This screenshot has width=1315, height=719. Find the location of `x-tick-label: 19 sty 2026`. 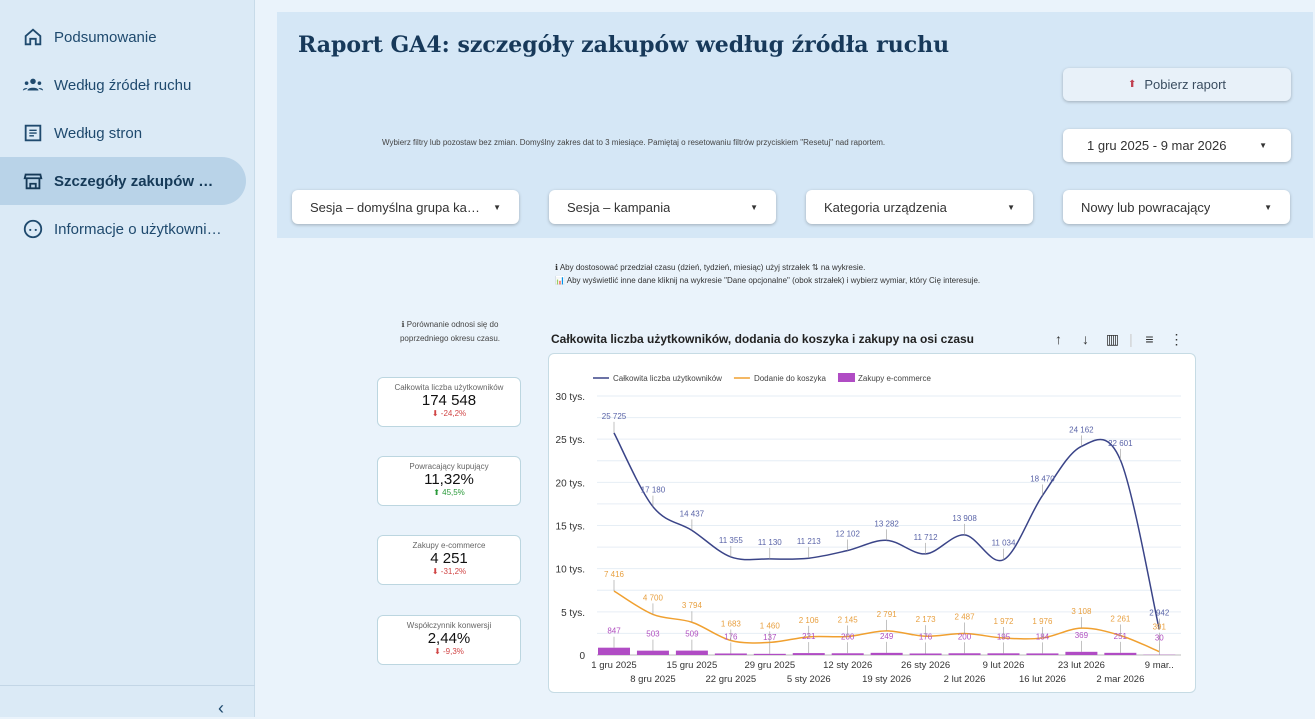

x-tick-label: 19 sty 2026 is located at coordinates (886, 679).